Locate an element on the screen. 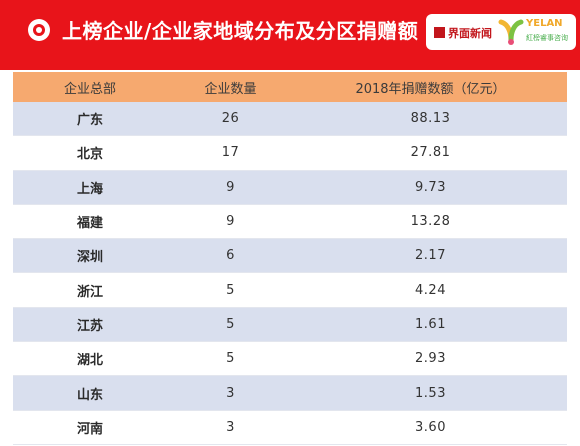 This screenshot has width=580, height=446. cell-count: 6 is located at coordinates (230, 256).